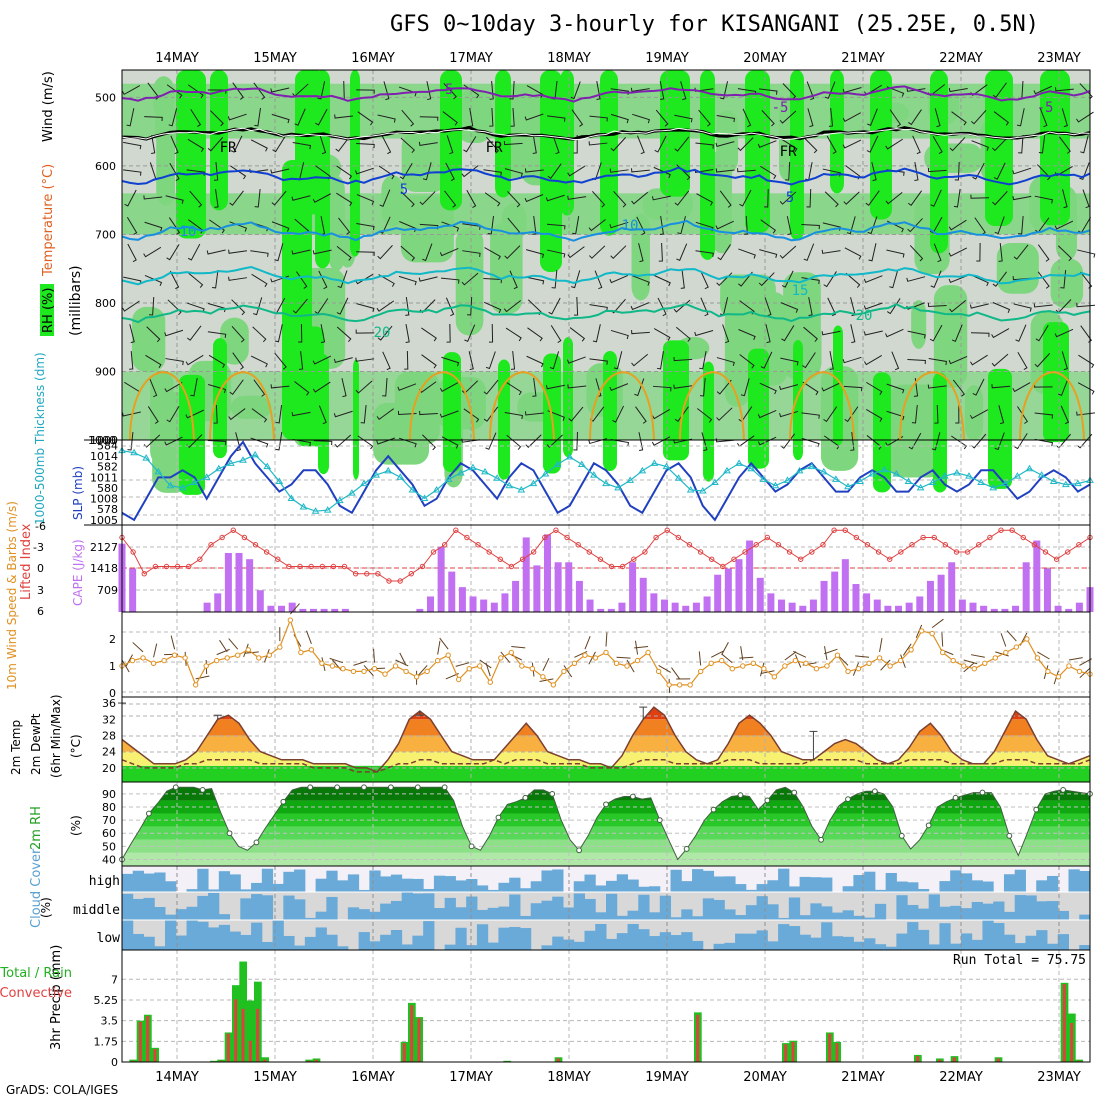 This screenshot has height=1100, width=1100. What do you see at coordinates (96, 910) in the screenshot?
I see `cloud-level-label: middle` at bounding box center [96, 910].